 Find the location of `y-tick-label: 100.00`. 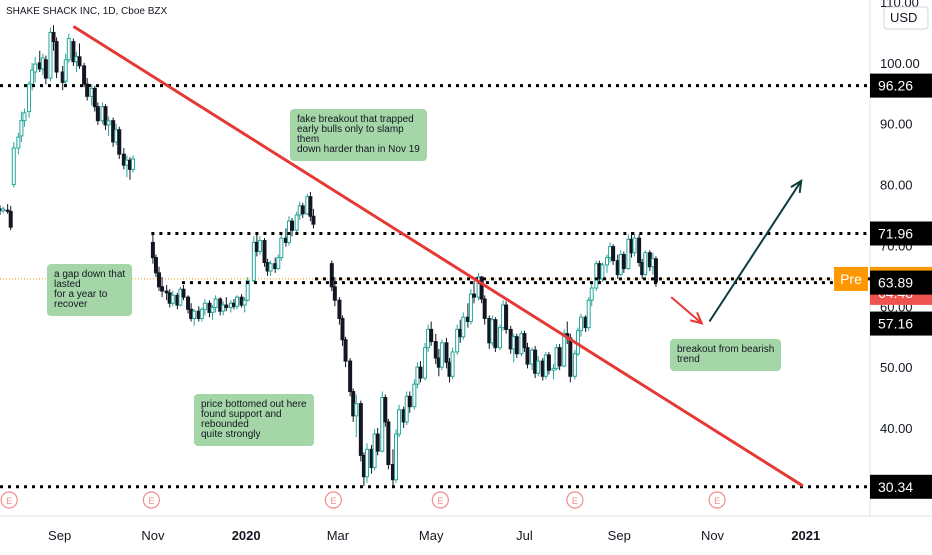

y-tick-label: 100.00 is located at coordinates (900, 63).